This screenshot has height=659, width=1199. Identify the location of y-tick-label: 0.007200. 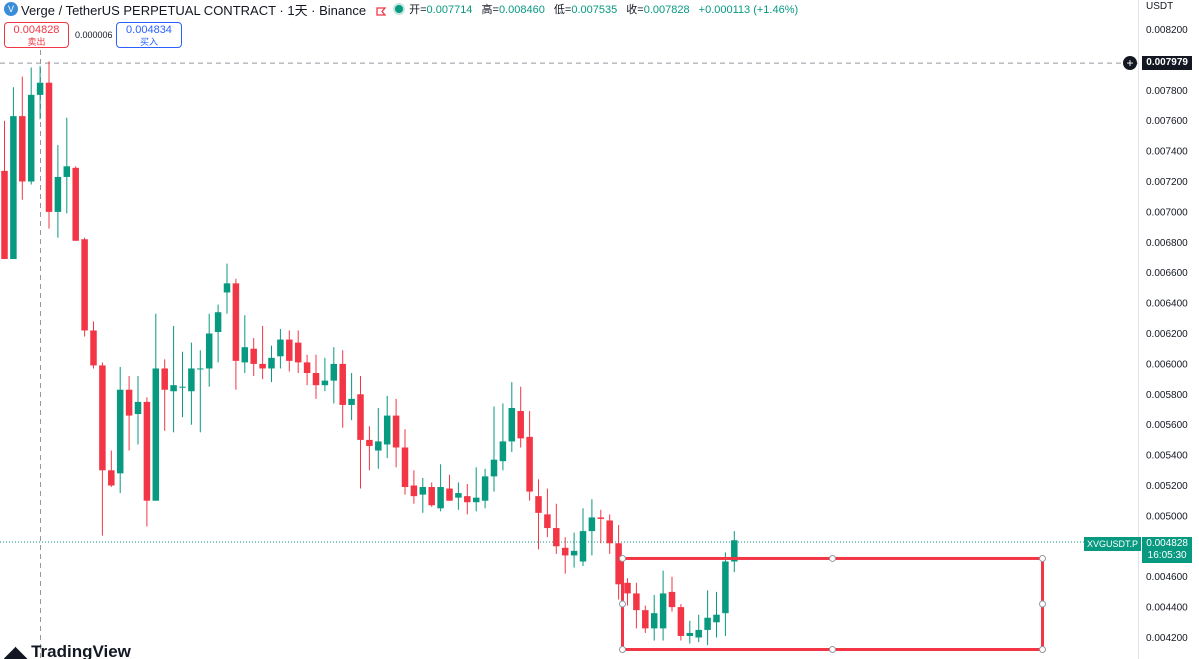
(1167, 182).